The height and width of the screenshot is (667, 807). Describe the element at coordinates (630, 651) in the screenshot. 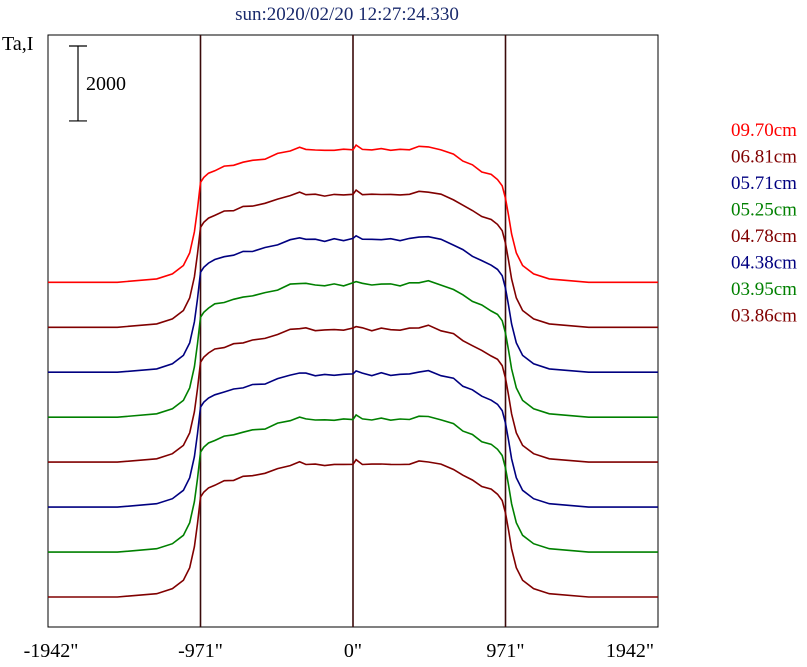

I see `x-tick-label: 1942"` at that location.